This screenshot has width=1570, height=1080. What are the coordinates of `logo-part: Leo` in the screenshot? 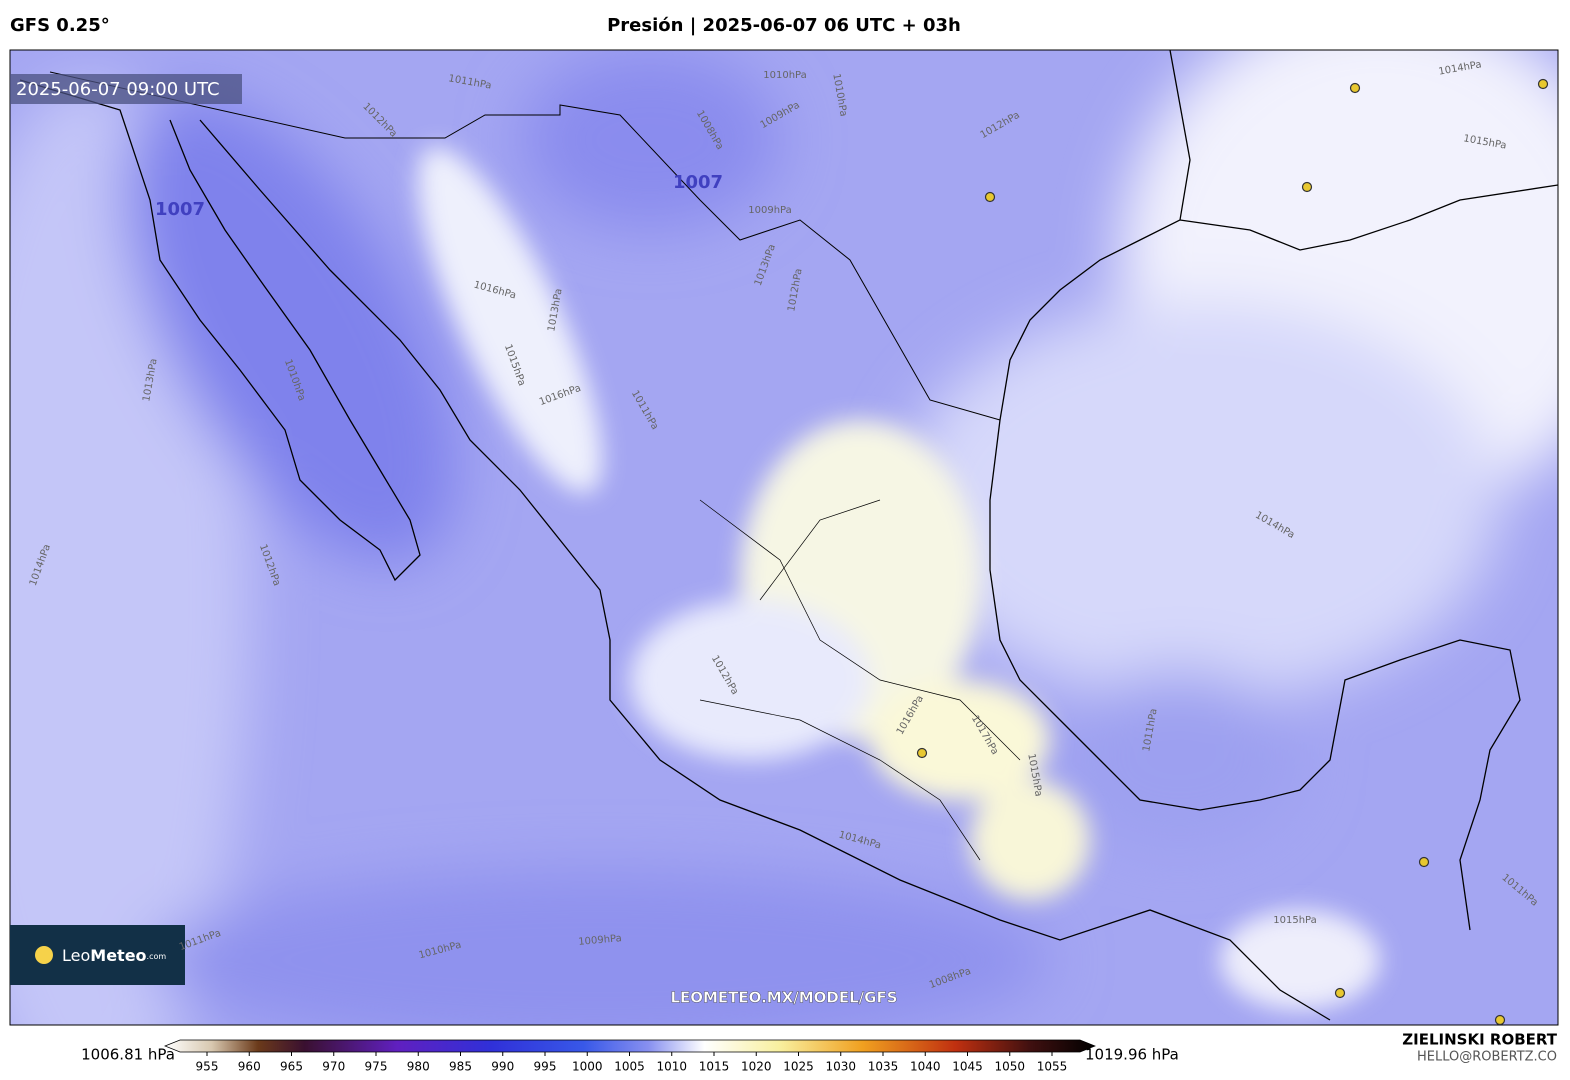 It's located at (76, 955).